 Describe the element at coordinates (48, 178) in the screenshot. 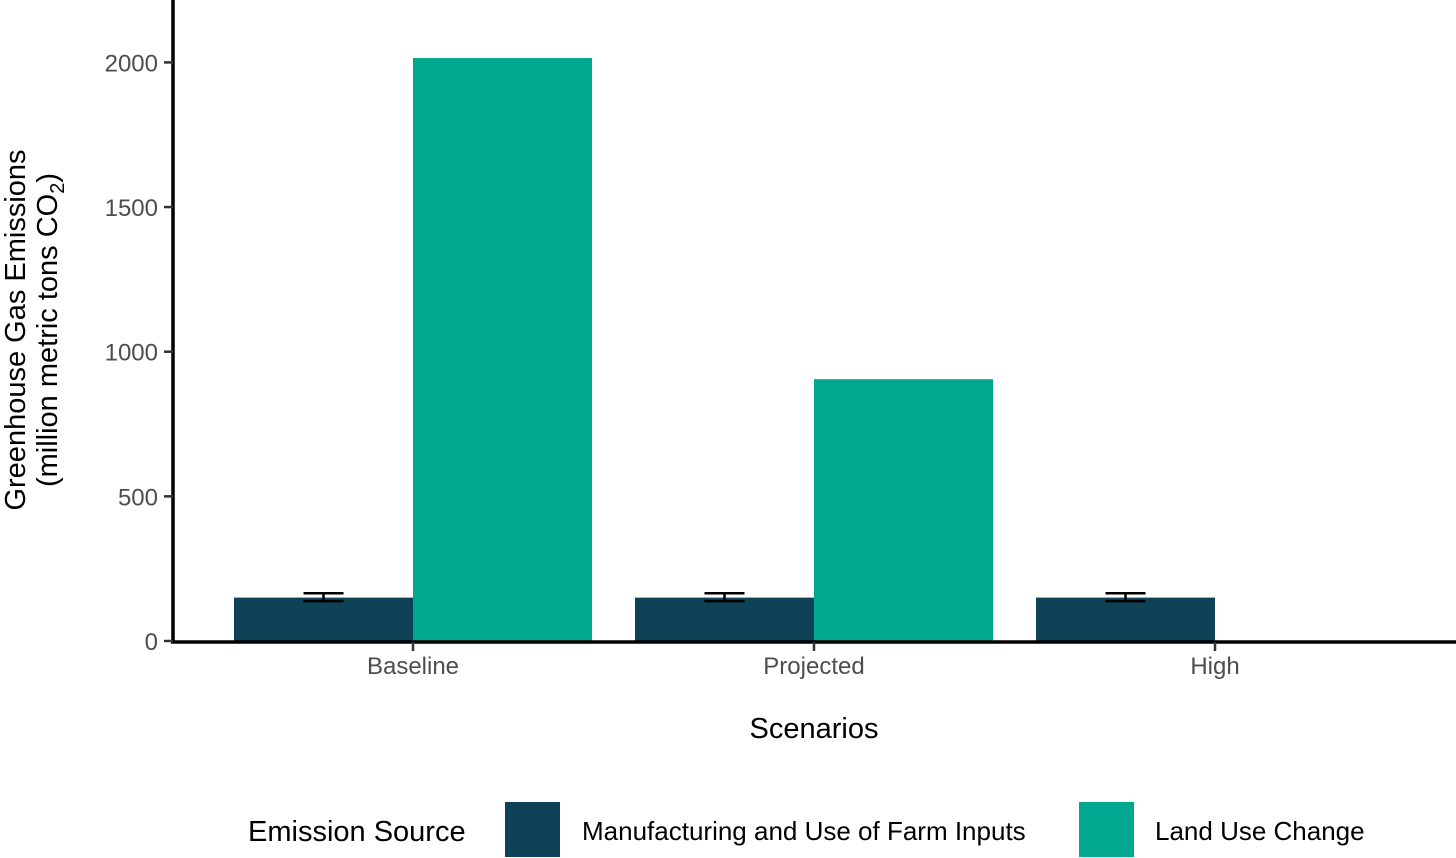

I see `y-axis-title-close: )` at that location.